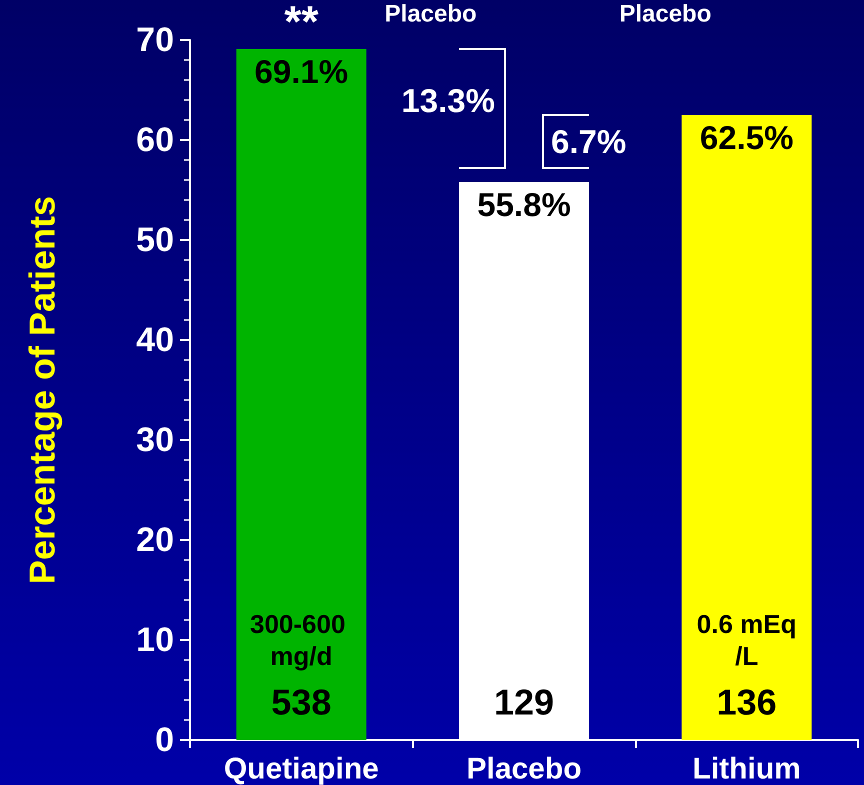  What do you see at coordinates (301, 71) in the screenshot?
I see `data-label: 69.1%` at bounding box center [301, 71].